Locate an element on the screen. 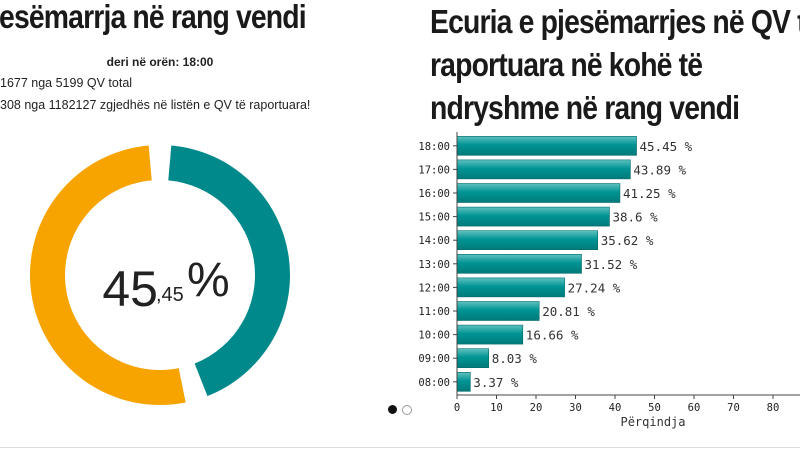  y-tick-label: 16:00 is located at coordinates (434, 194).